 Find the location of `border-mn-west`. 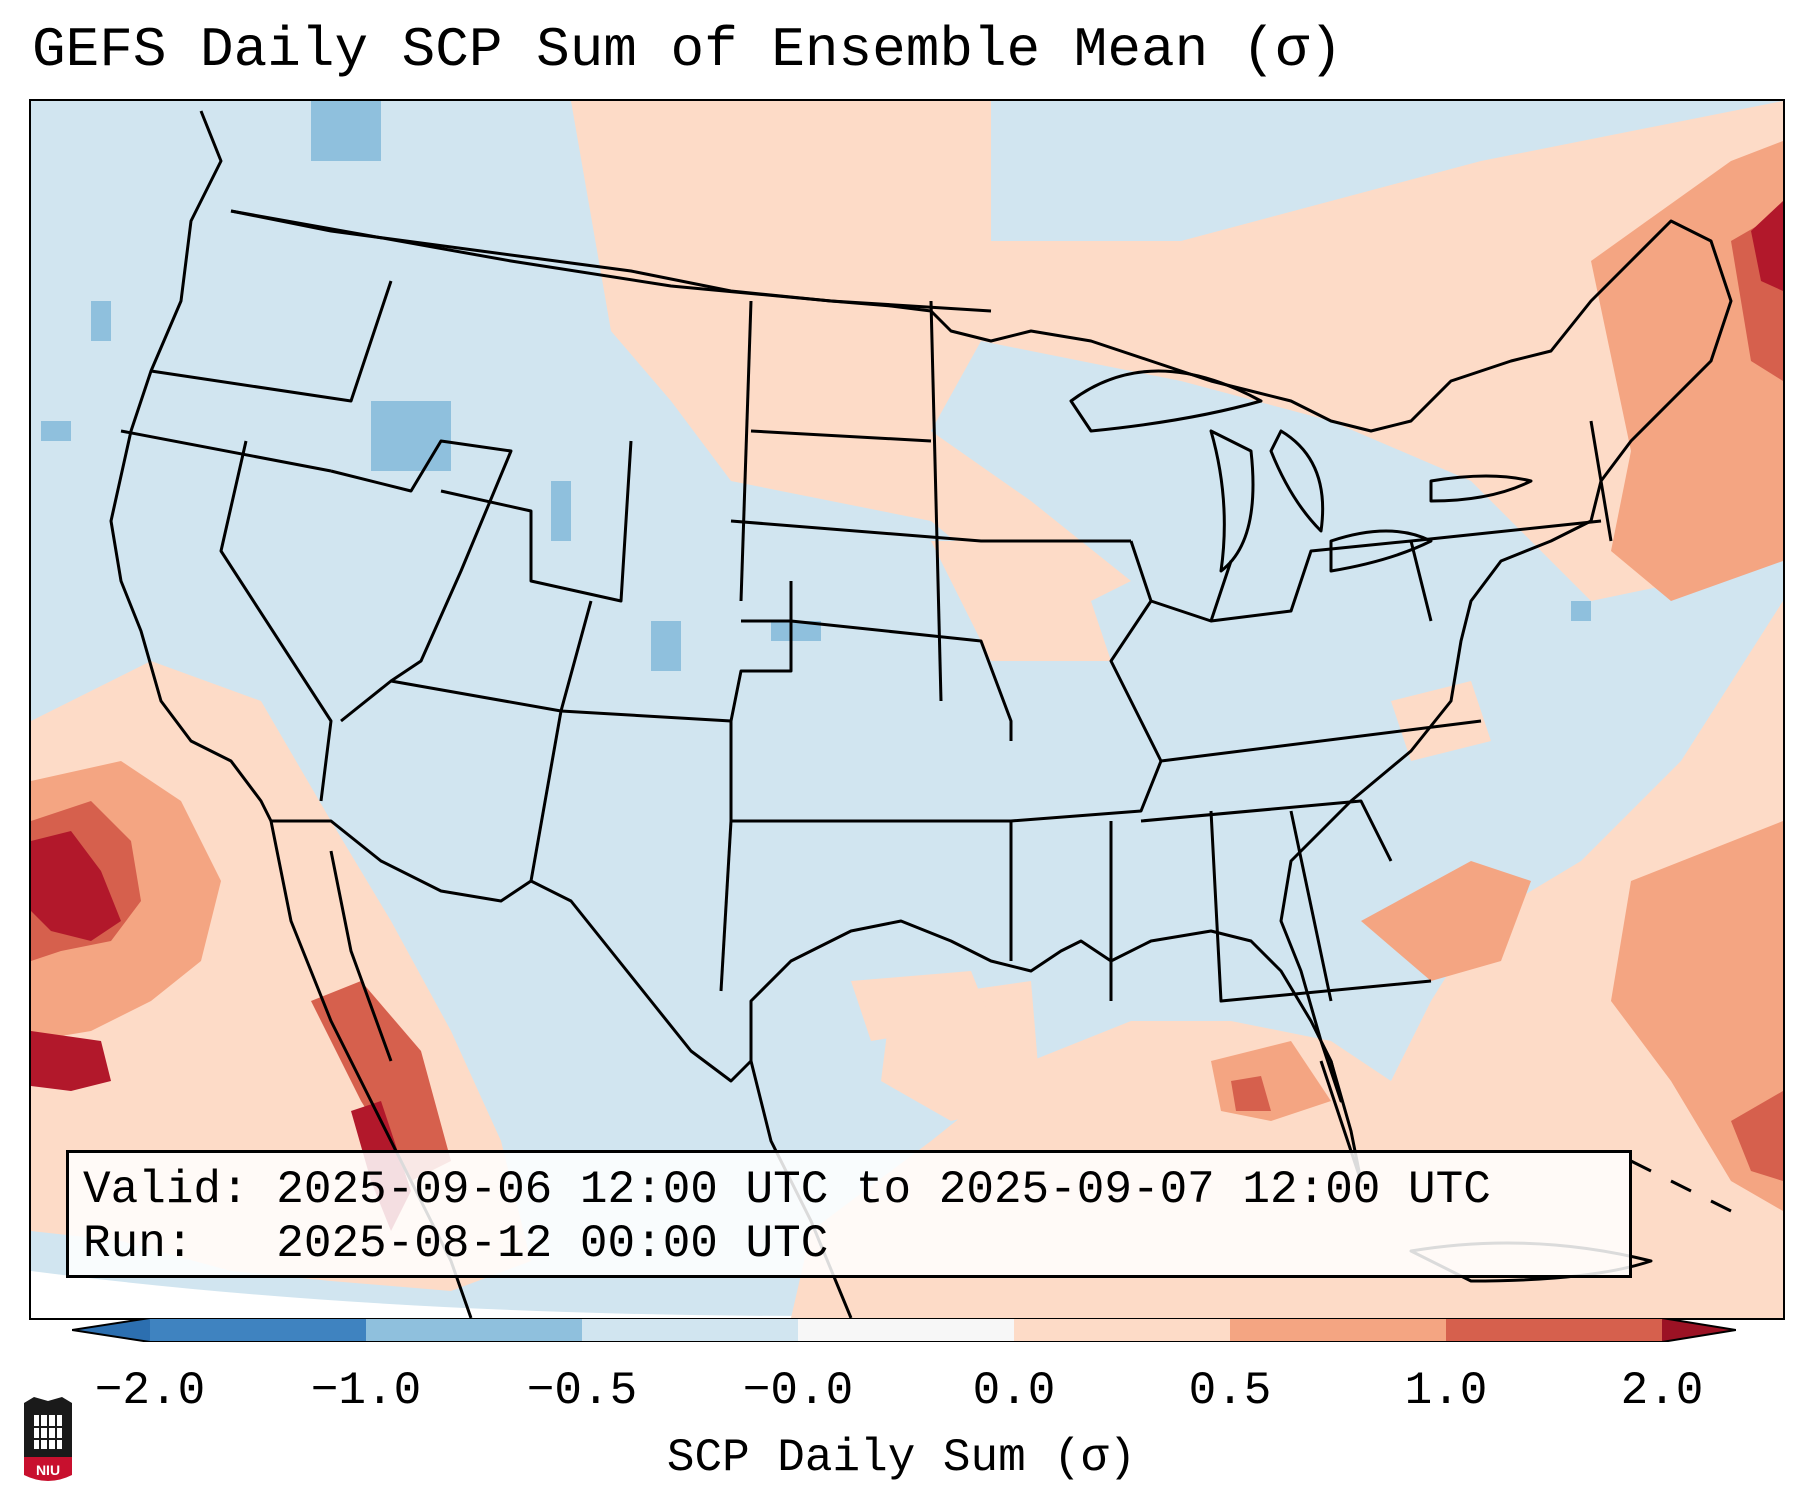

border-mn-west is located at coordinates (936, 501).